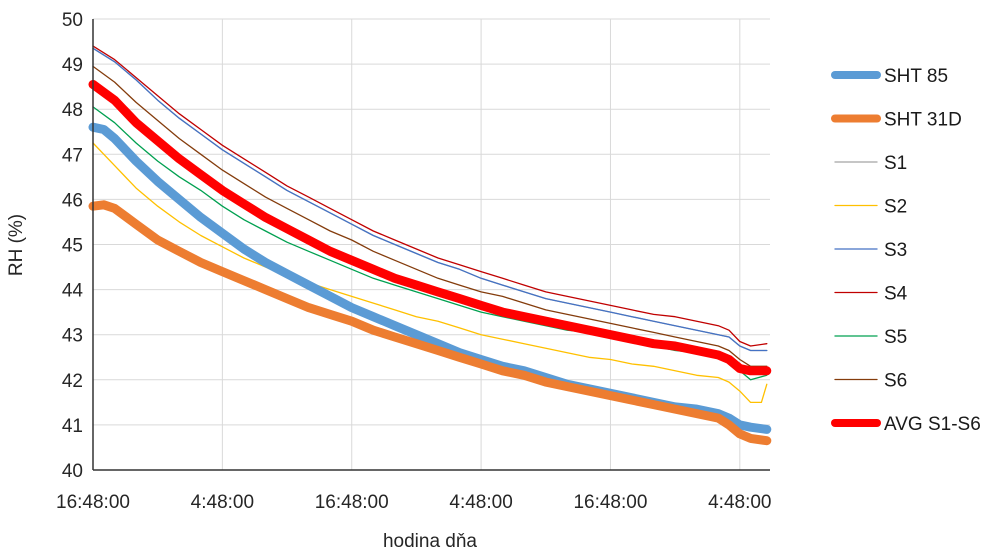 This screenshot has width=1000, height=559. What do you see at coordinates (932, 424) in the screenshot?
I see `legend-label: AVG S1-S6` at bounding box center [932, 424].